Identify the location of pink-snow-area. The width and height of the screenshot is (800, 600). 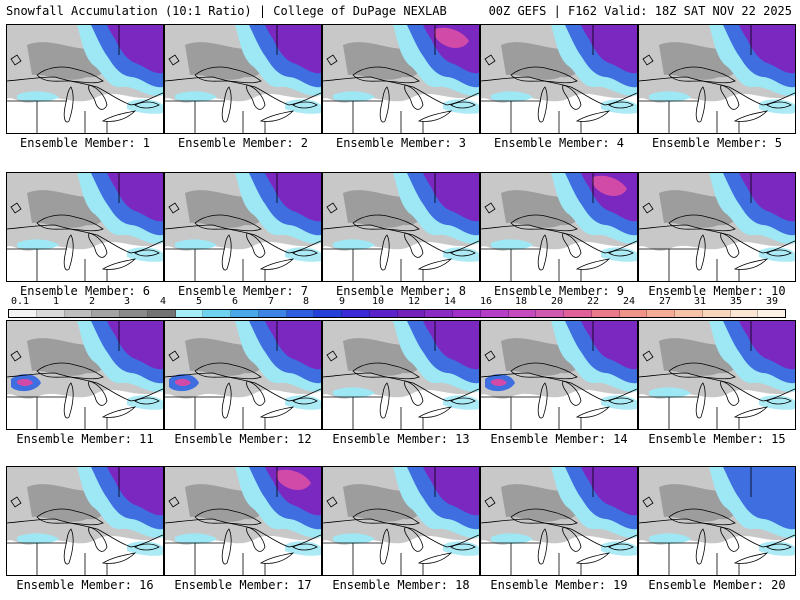
(609, 185).